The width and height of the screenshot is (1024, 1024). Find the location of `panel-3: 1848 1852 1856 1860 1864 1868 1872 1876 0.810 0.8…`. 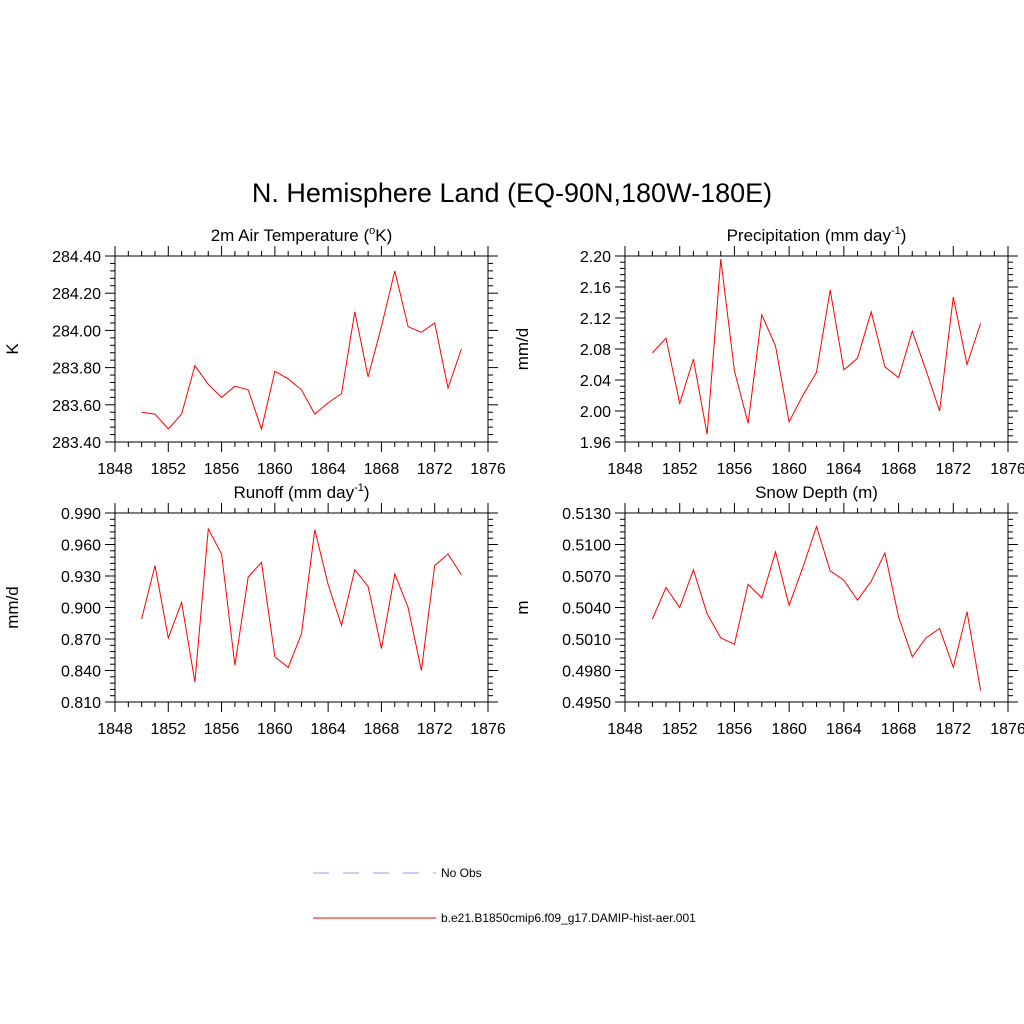

panel-3: 1848 1852 1856 1860 1864 1868 1872 1876 0.810 0.8… is located at coordinates (254, 610).